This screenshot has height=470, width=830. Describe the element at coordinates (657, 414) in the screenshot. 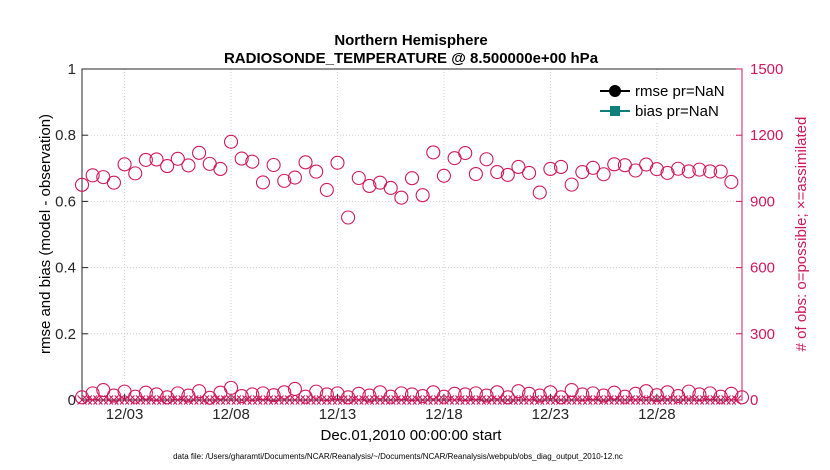

I see `x-tick-label: 12/28` at that location.